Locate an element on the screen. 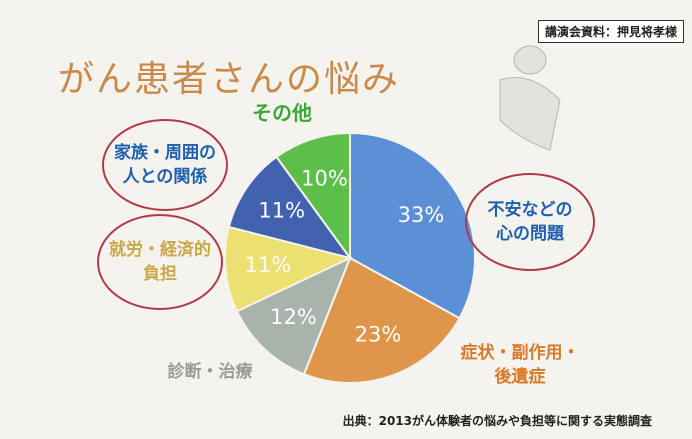  value-label: 33% is located at coordinates (421, 215).